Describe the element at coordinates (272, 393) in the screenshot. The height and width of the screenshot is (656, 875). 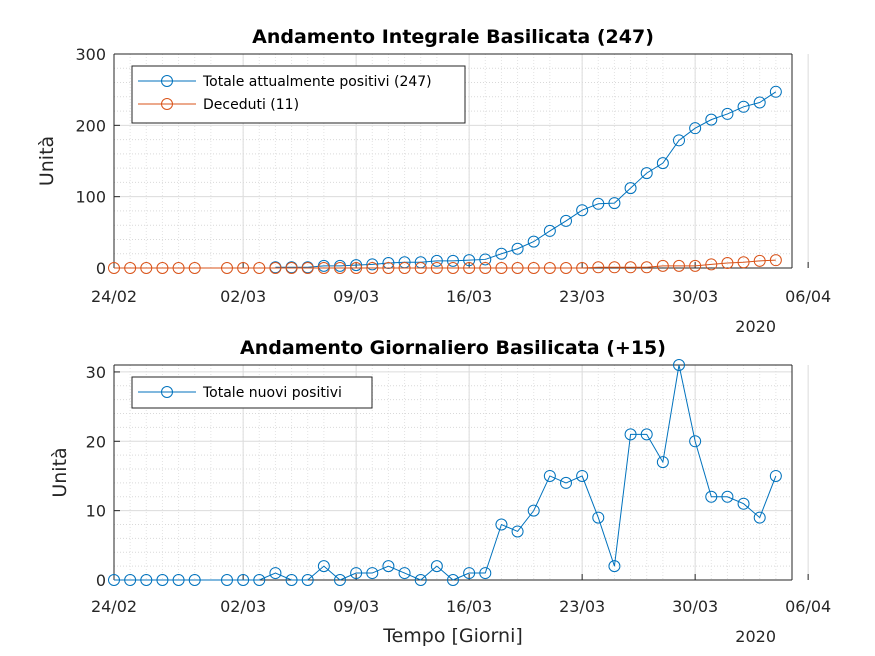
I see `legend-entry-label: Totale nuovi positivi` at that location.